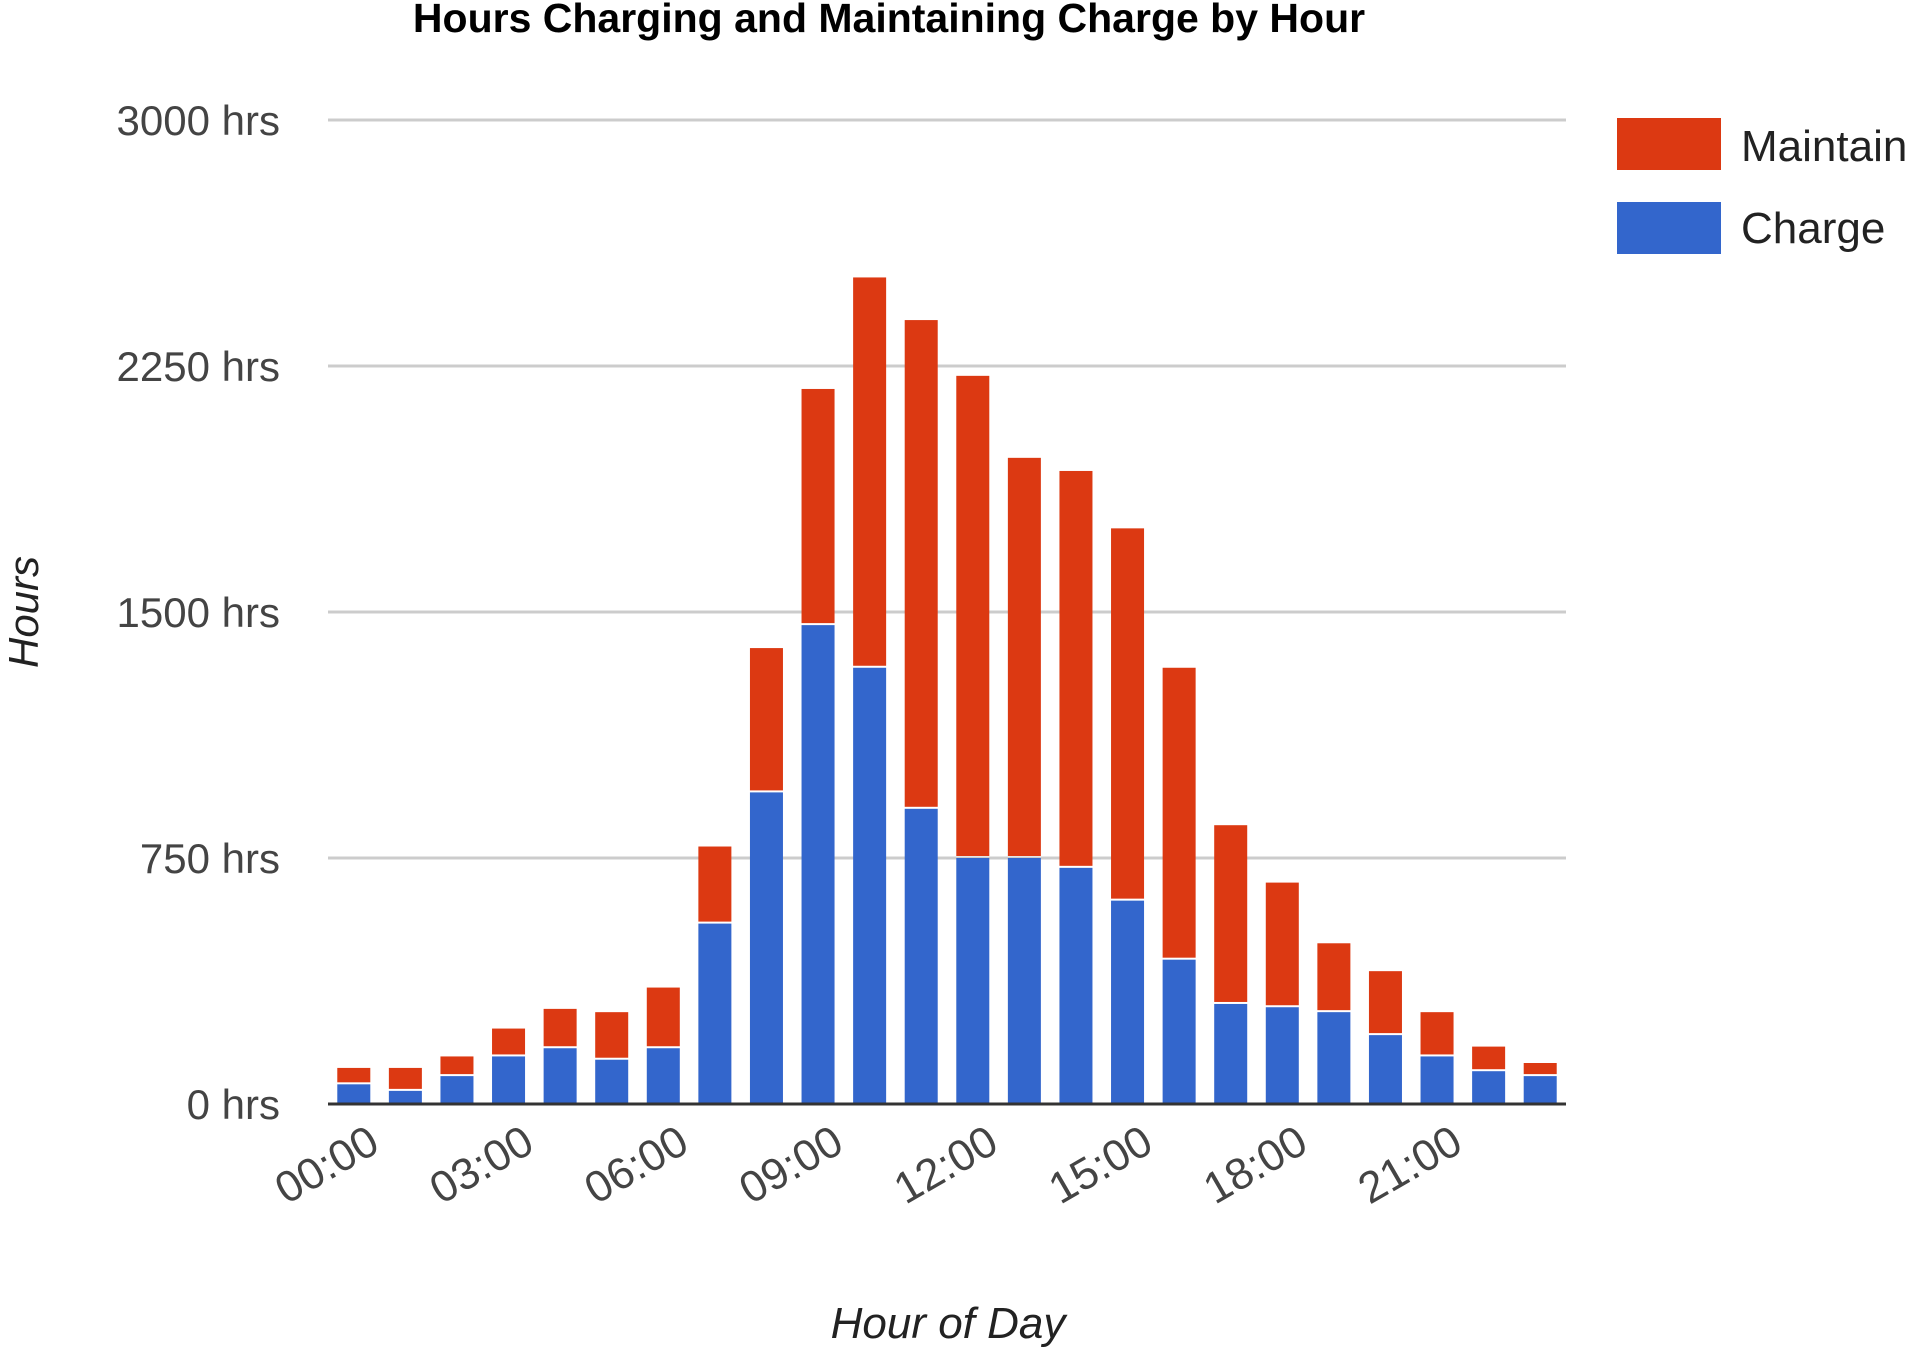 The width and height of the screenshot is (1920, 1352). What do you see at coordinates (950, 1323) in the screenshot?
I see `x-axis-label: Hour of Day` at bounding box center [950, 1323].